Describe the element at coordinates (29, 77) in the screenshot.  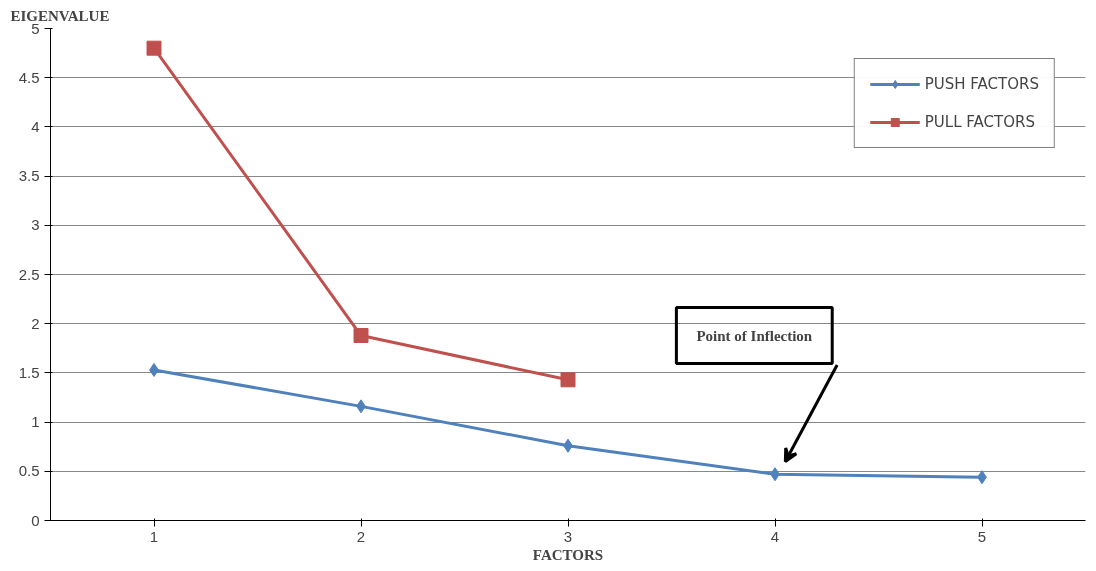
I see `y-tick-label: 4.5` at that location.